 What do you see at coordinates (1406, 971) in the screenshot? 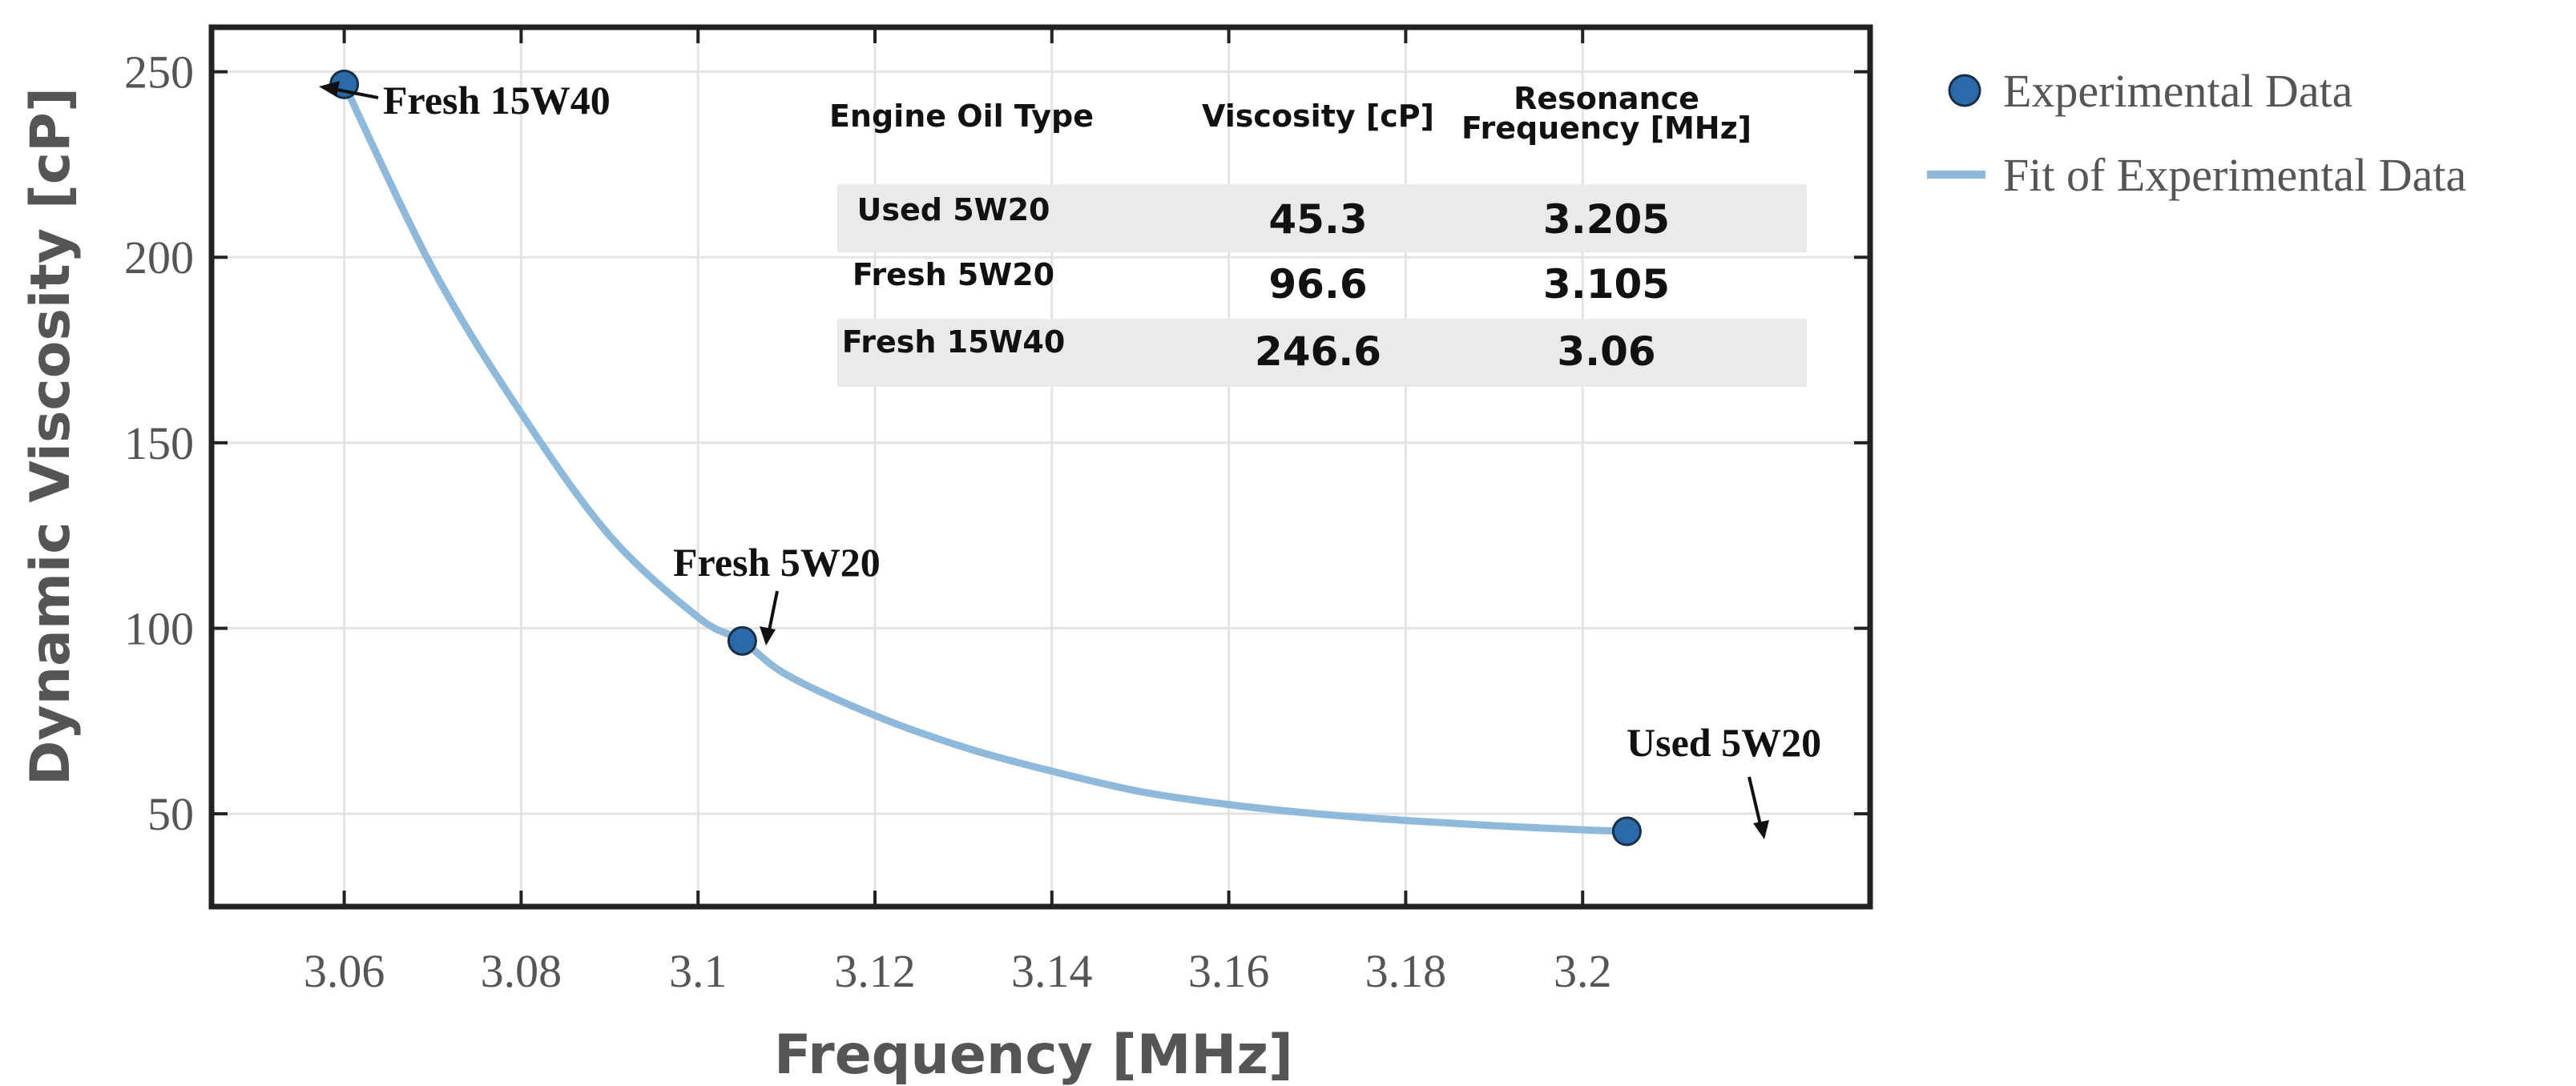
I see `x-tick-label: 3.18` at bounding box center [1406, 971].